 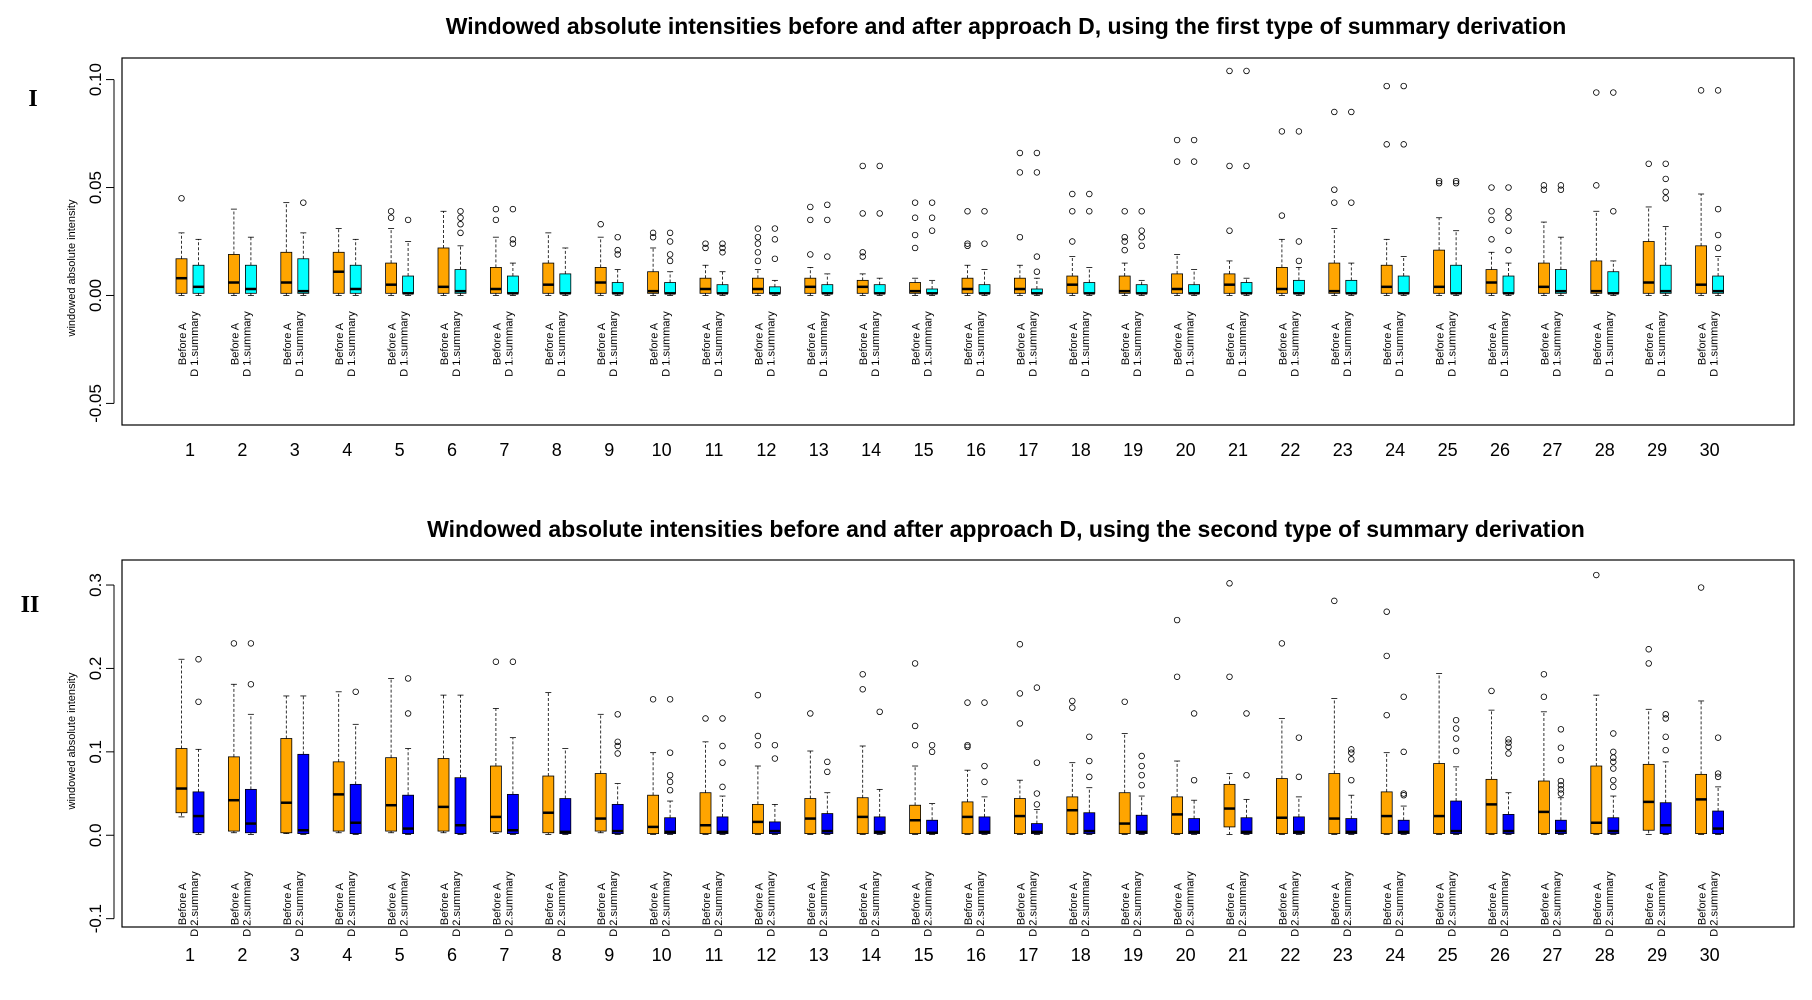 What do you see at coordinates (1290, 955) in the screenshot?
I see `x-tick-label: 22` at bounding box center [1290, 955].